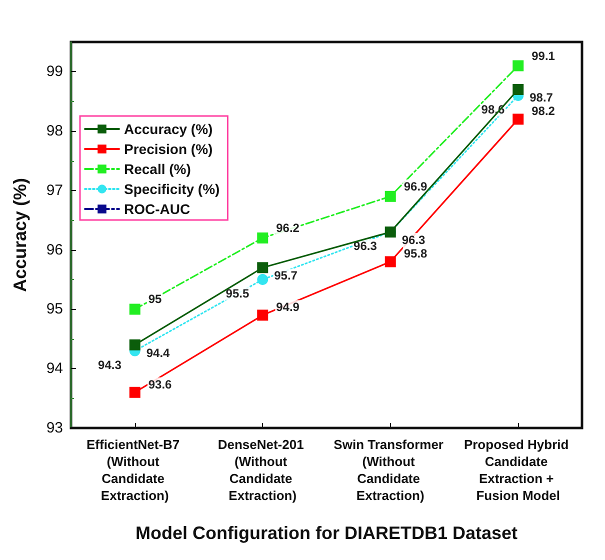  Describe the element at coordinates (54, 369) in the screenshot. I see `y-tick-label: 94` at that location.